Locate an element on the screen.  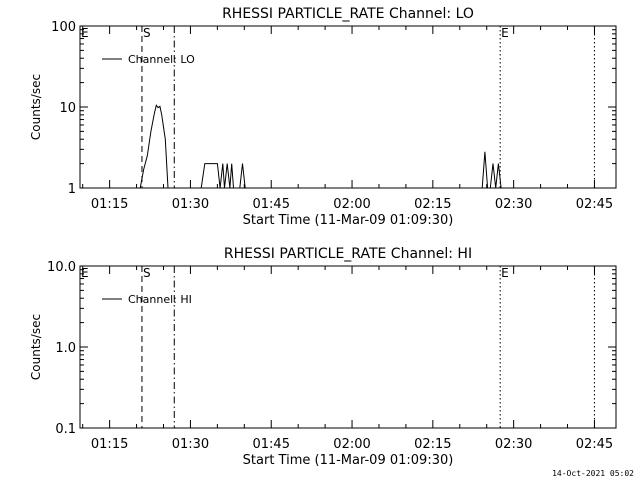
y-tick-label: 0.1 is located at coordinates (65, 429).